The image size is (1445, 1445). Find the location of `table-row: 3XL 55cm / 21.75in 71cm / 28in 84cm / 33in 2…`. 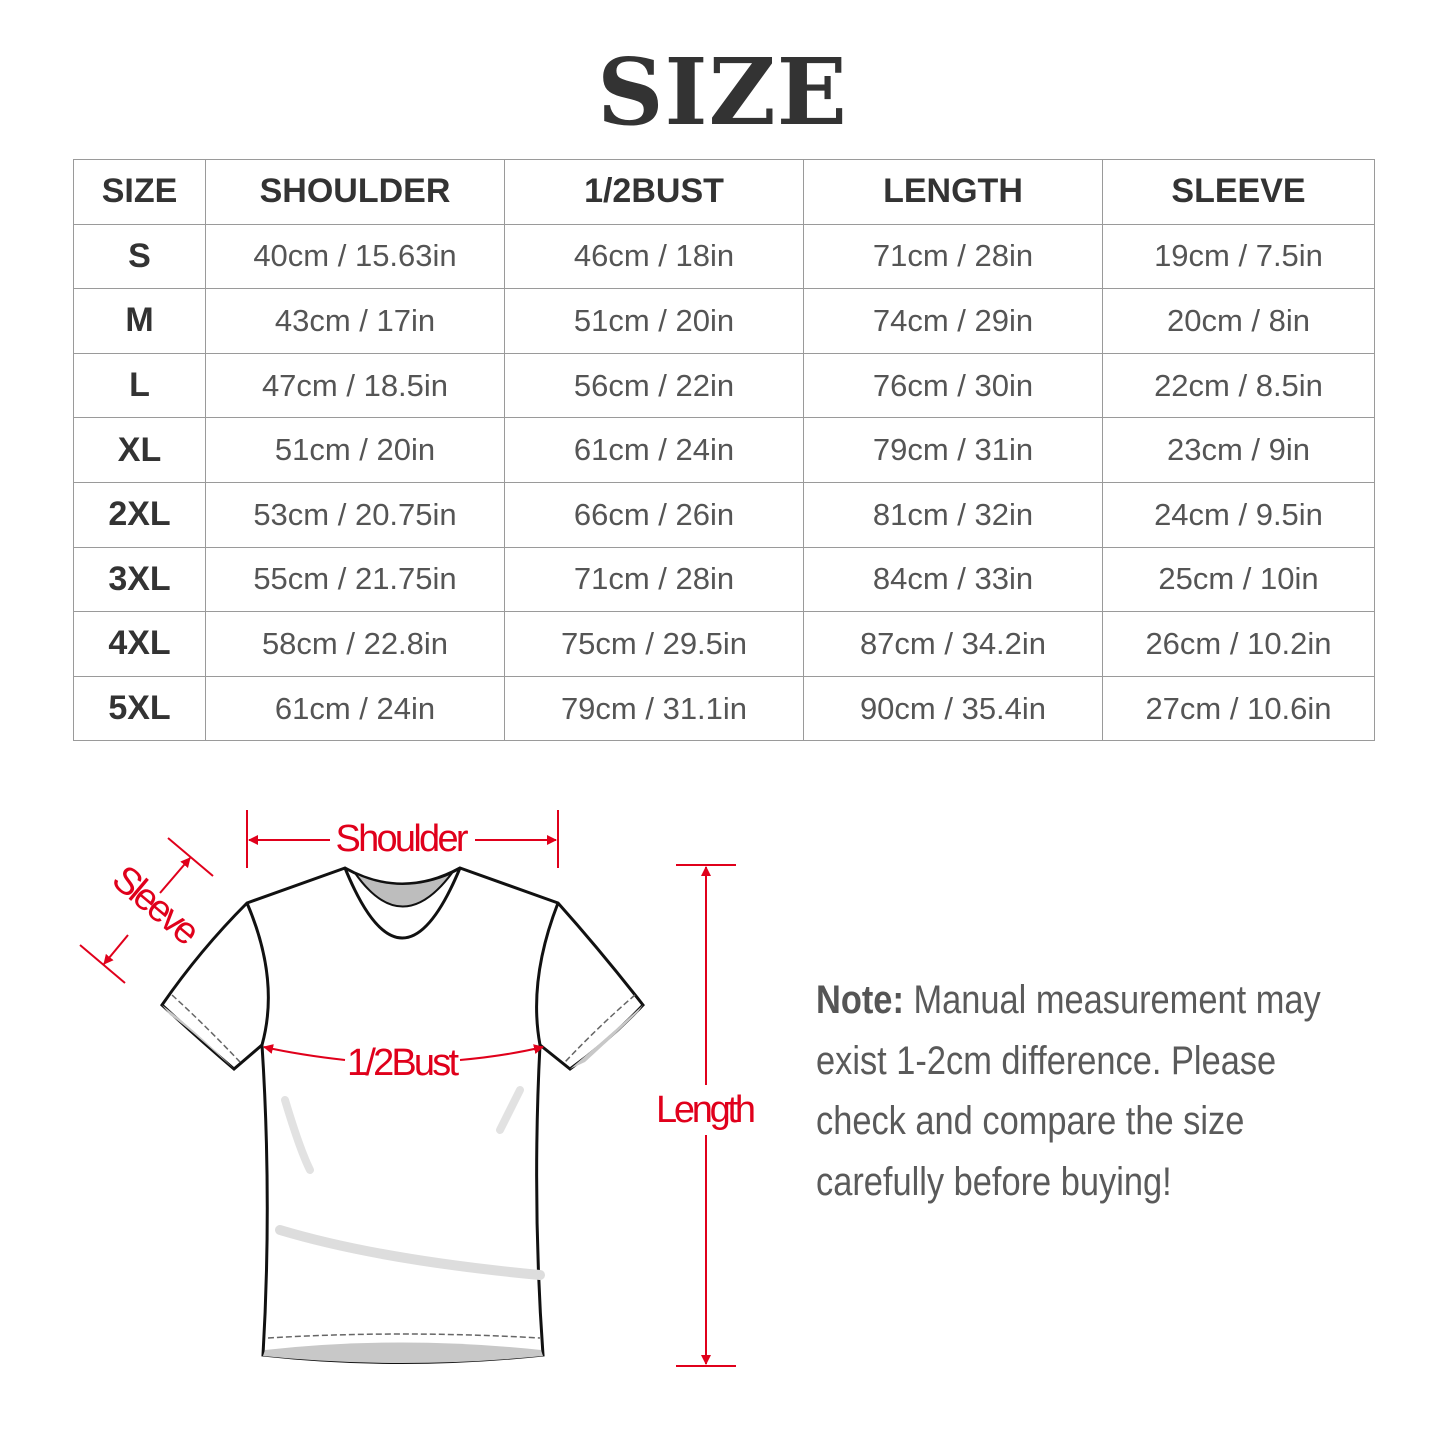

table-row: 3XL 55cm / 21.75in 71cm / 28in 84cm / 33in 2… is located at coordinates (724, 579).